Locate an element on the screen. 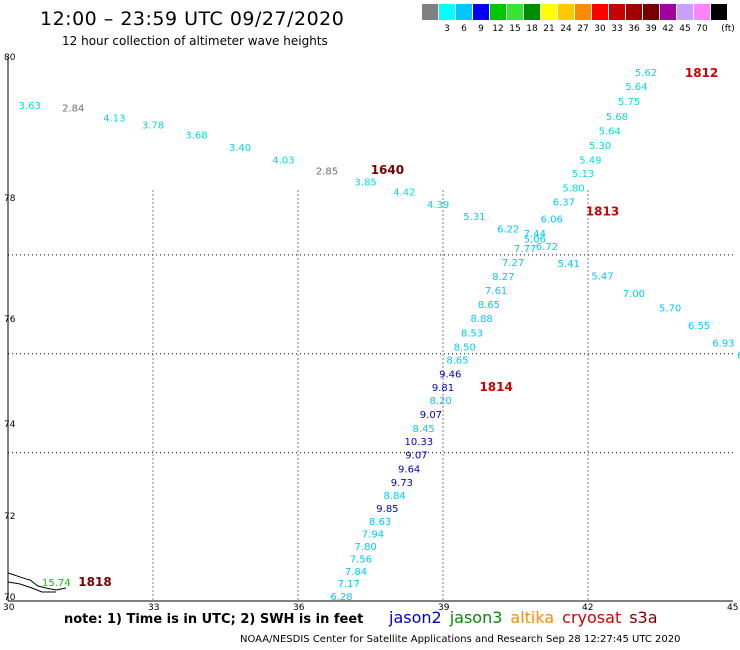  satellite-legend-item: altika is located at coordinates (532, 617).